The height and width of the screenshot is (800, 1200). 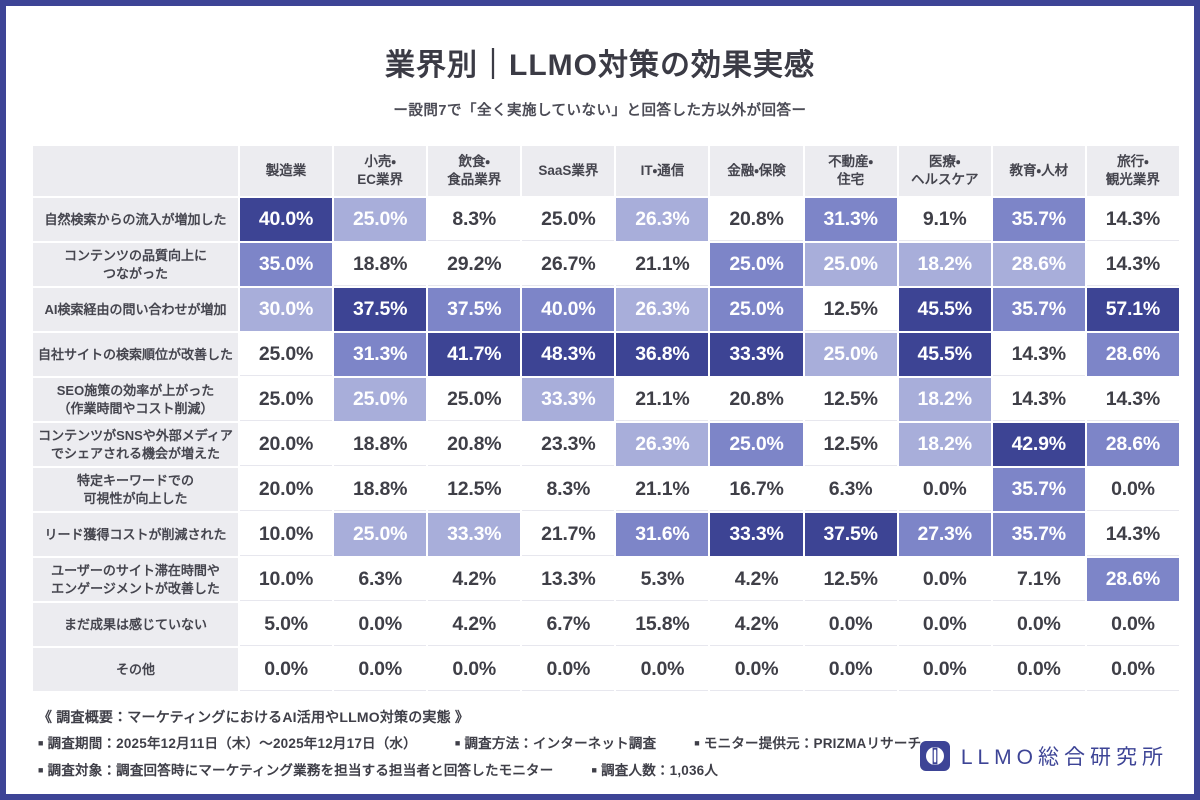 What do you see at coordinates (135, 354) in the screenshot?
I see `row-label: 自社サイトの検索順位が改善した` at bounding box center [135, 354].